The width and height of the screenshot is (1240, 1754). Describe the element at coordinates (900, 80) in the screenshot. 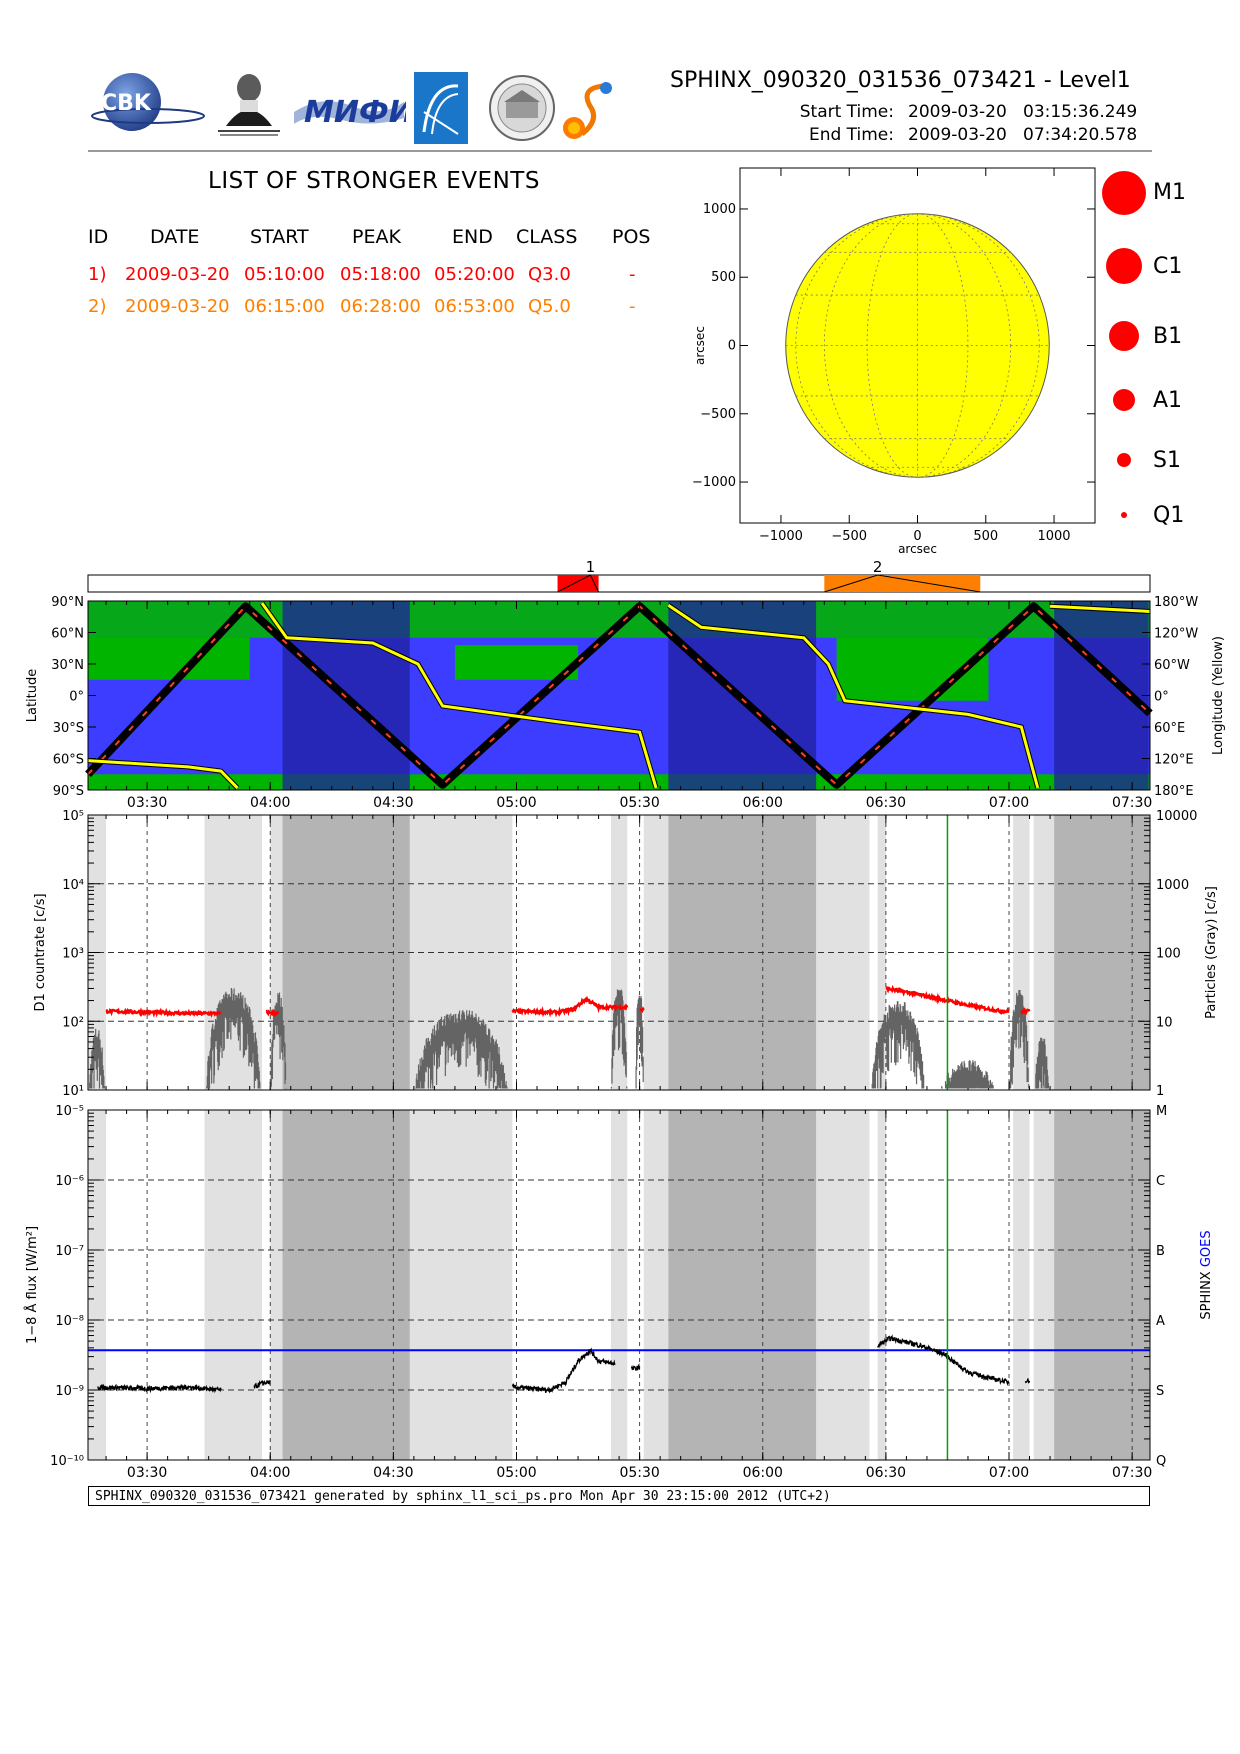

I see `page-title: SPHINX_090320_031536_073421 - Level1` at that location.